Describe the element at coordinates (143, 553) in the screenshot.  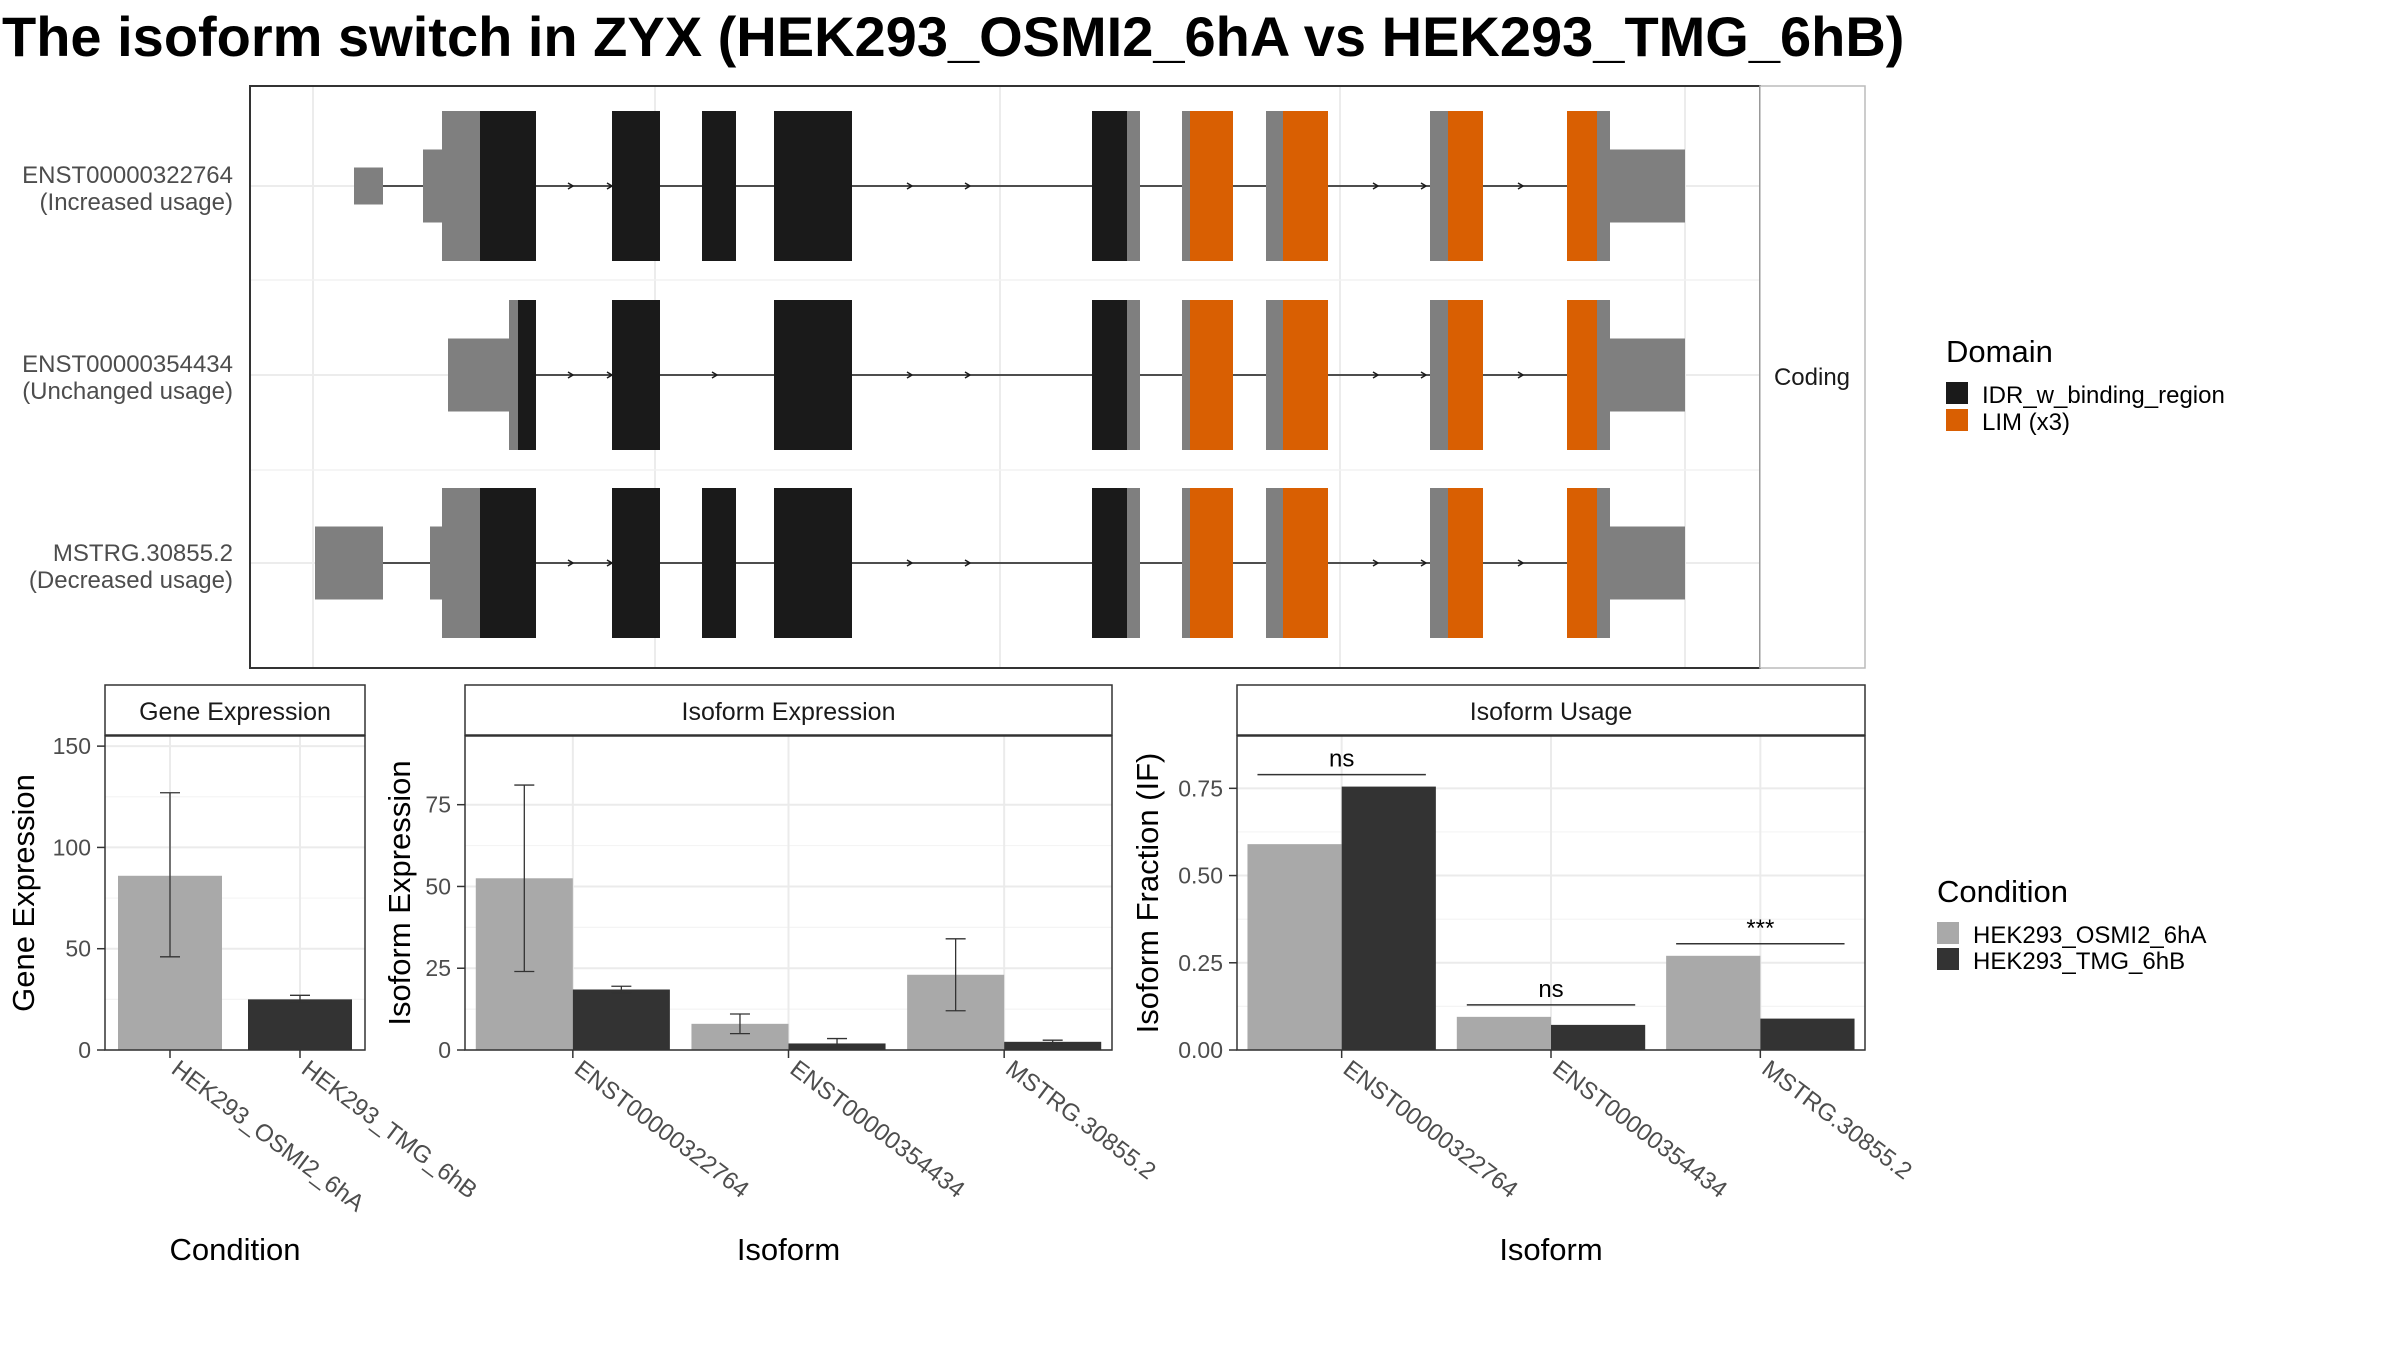
I see `transcript-3-name: MSTRG.30855.2` at that location.